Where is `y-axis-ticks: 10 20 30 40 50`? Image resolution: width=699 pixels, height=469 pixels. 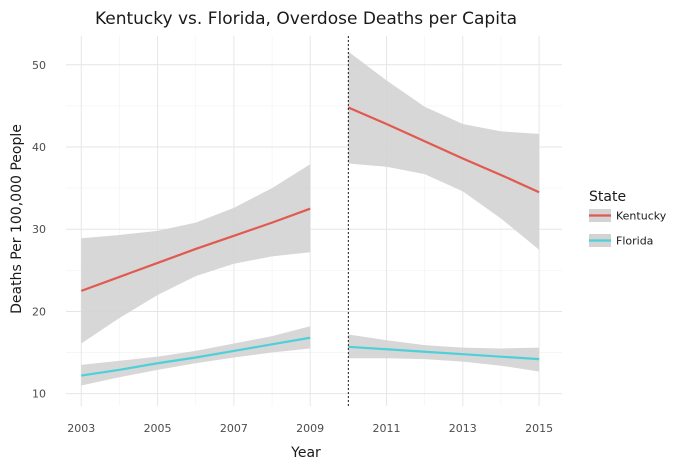 y-axis-ticks: 10 20 30 40 50 is located at coordinates (39, 230).